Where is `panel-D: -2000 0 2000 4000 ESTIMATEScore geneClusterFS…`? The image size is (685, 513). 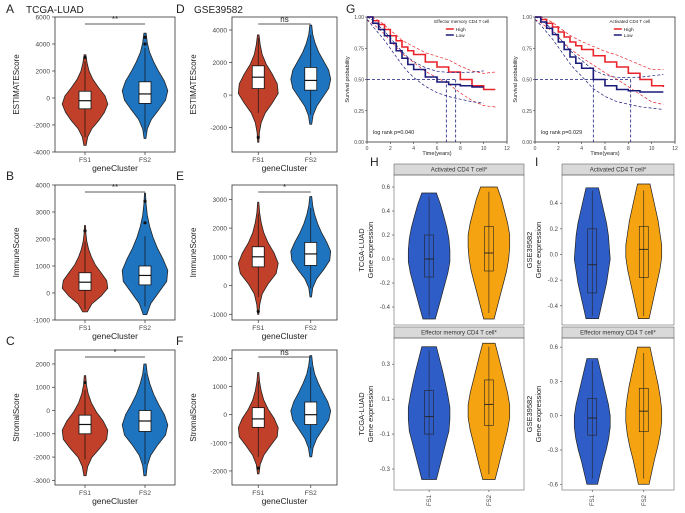 panel-D: -2000 0 2000 4000 ESTIMATEScore geneClusterFS… is located at coordinates (263, 94).